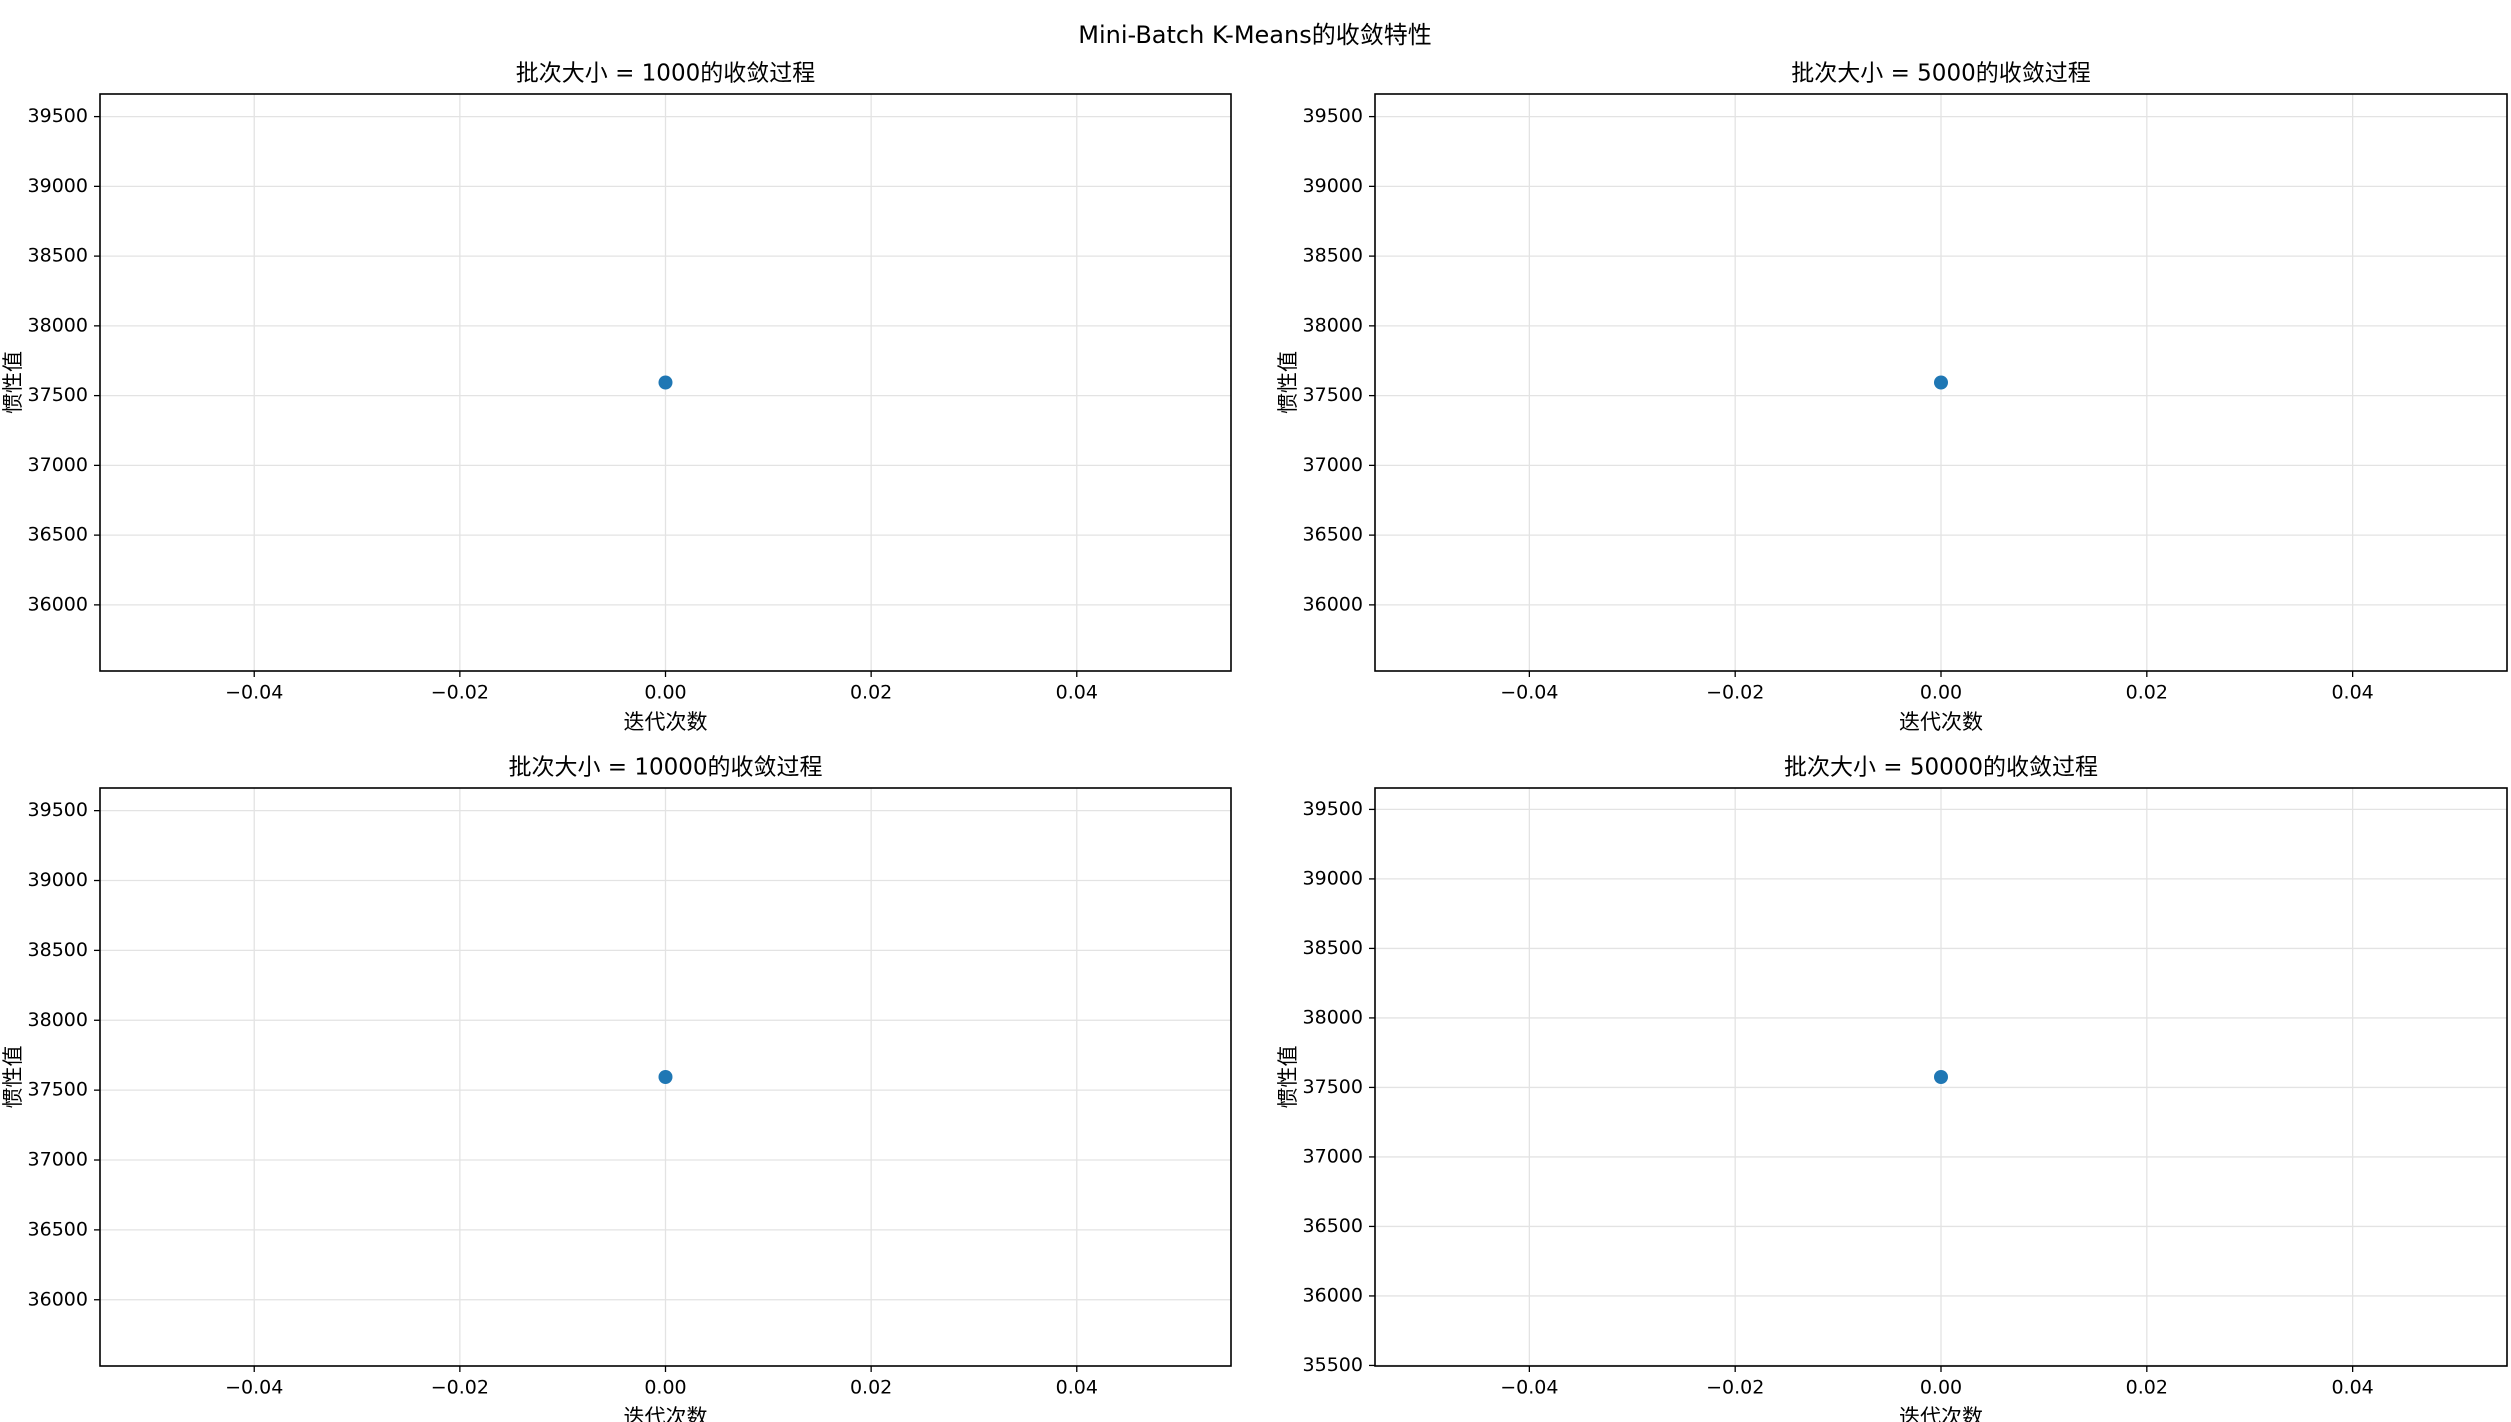 This screenshot has width=2511, height=1422. What do you see at coordinates (665, 768) in the screenshot?
I see `subplot-title: 批次大小 = 10000的收敛过程` at bounding box center [665, 768].